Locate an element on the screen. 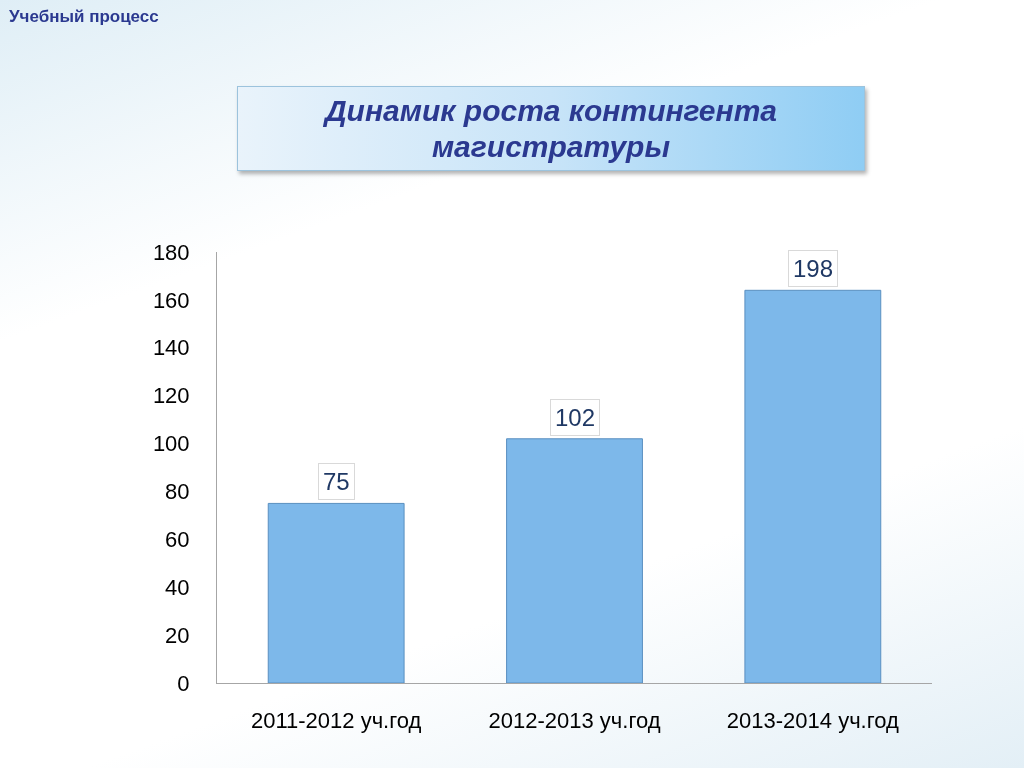 Image resolution: width=1024 pixels, height=768 pixels. text: Учебный процесс is located at coordinates (84, 17).